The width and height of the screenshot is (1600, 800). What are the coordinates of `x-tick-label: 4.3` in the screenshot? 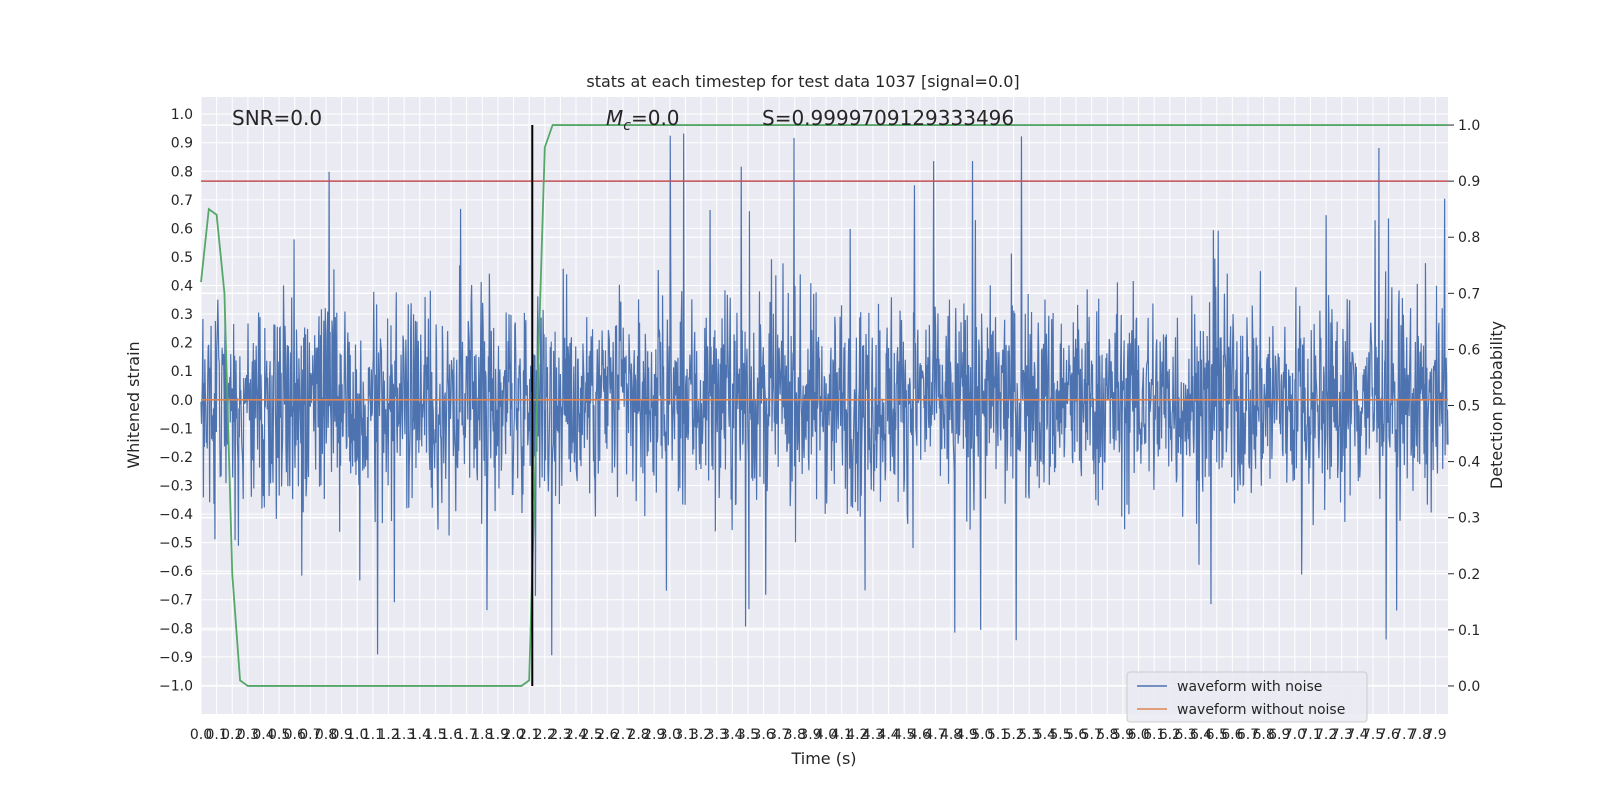 It's located at (873, 735).